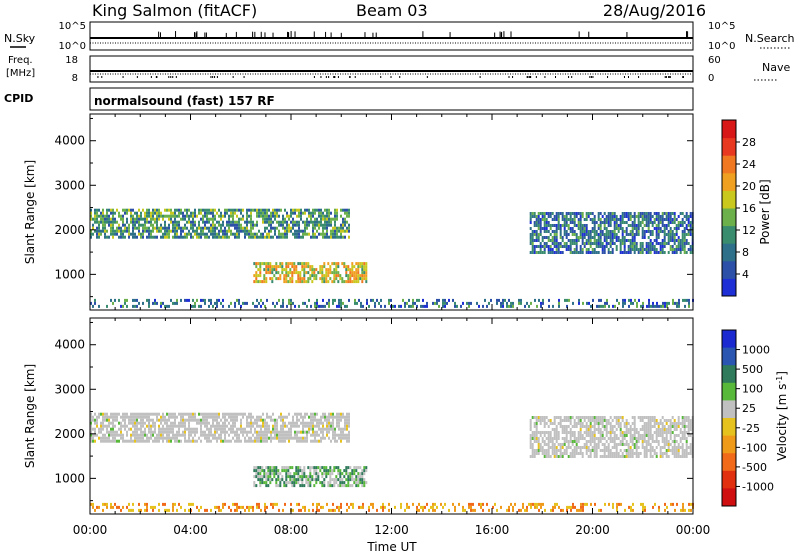 The height and width of the screenshot is (554, 800). I want to click on colorbar-tick-label: 8, so click(745, 252).